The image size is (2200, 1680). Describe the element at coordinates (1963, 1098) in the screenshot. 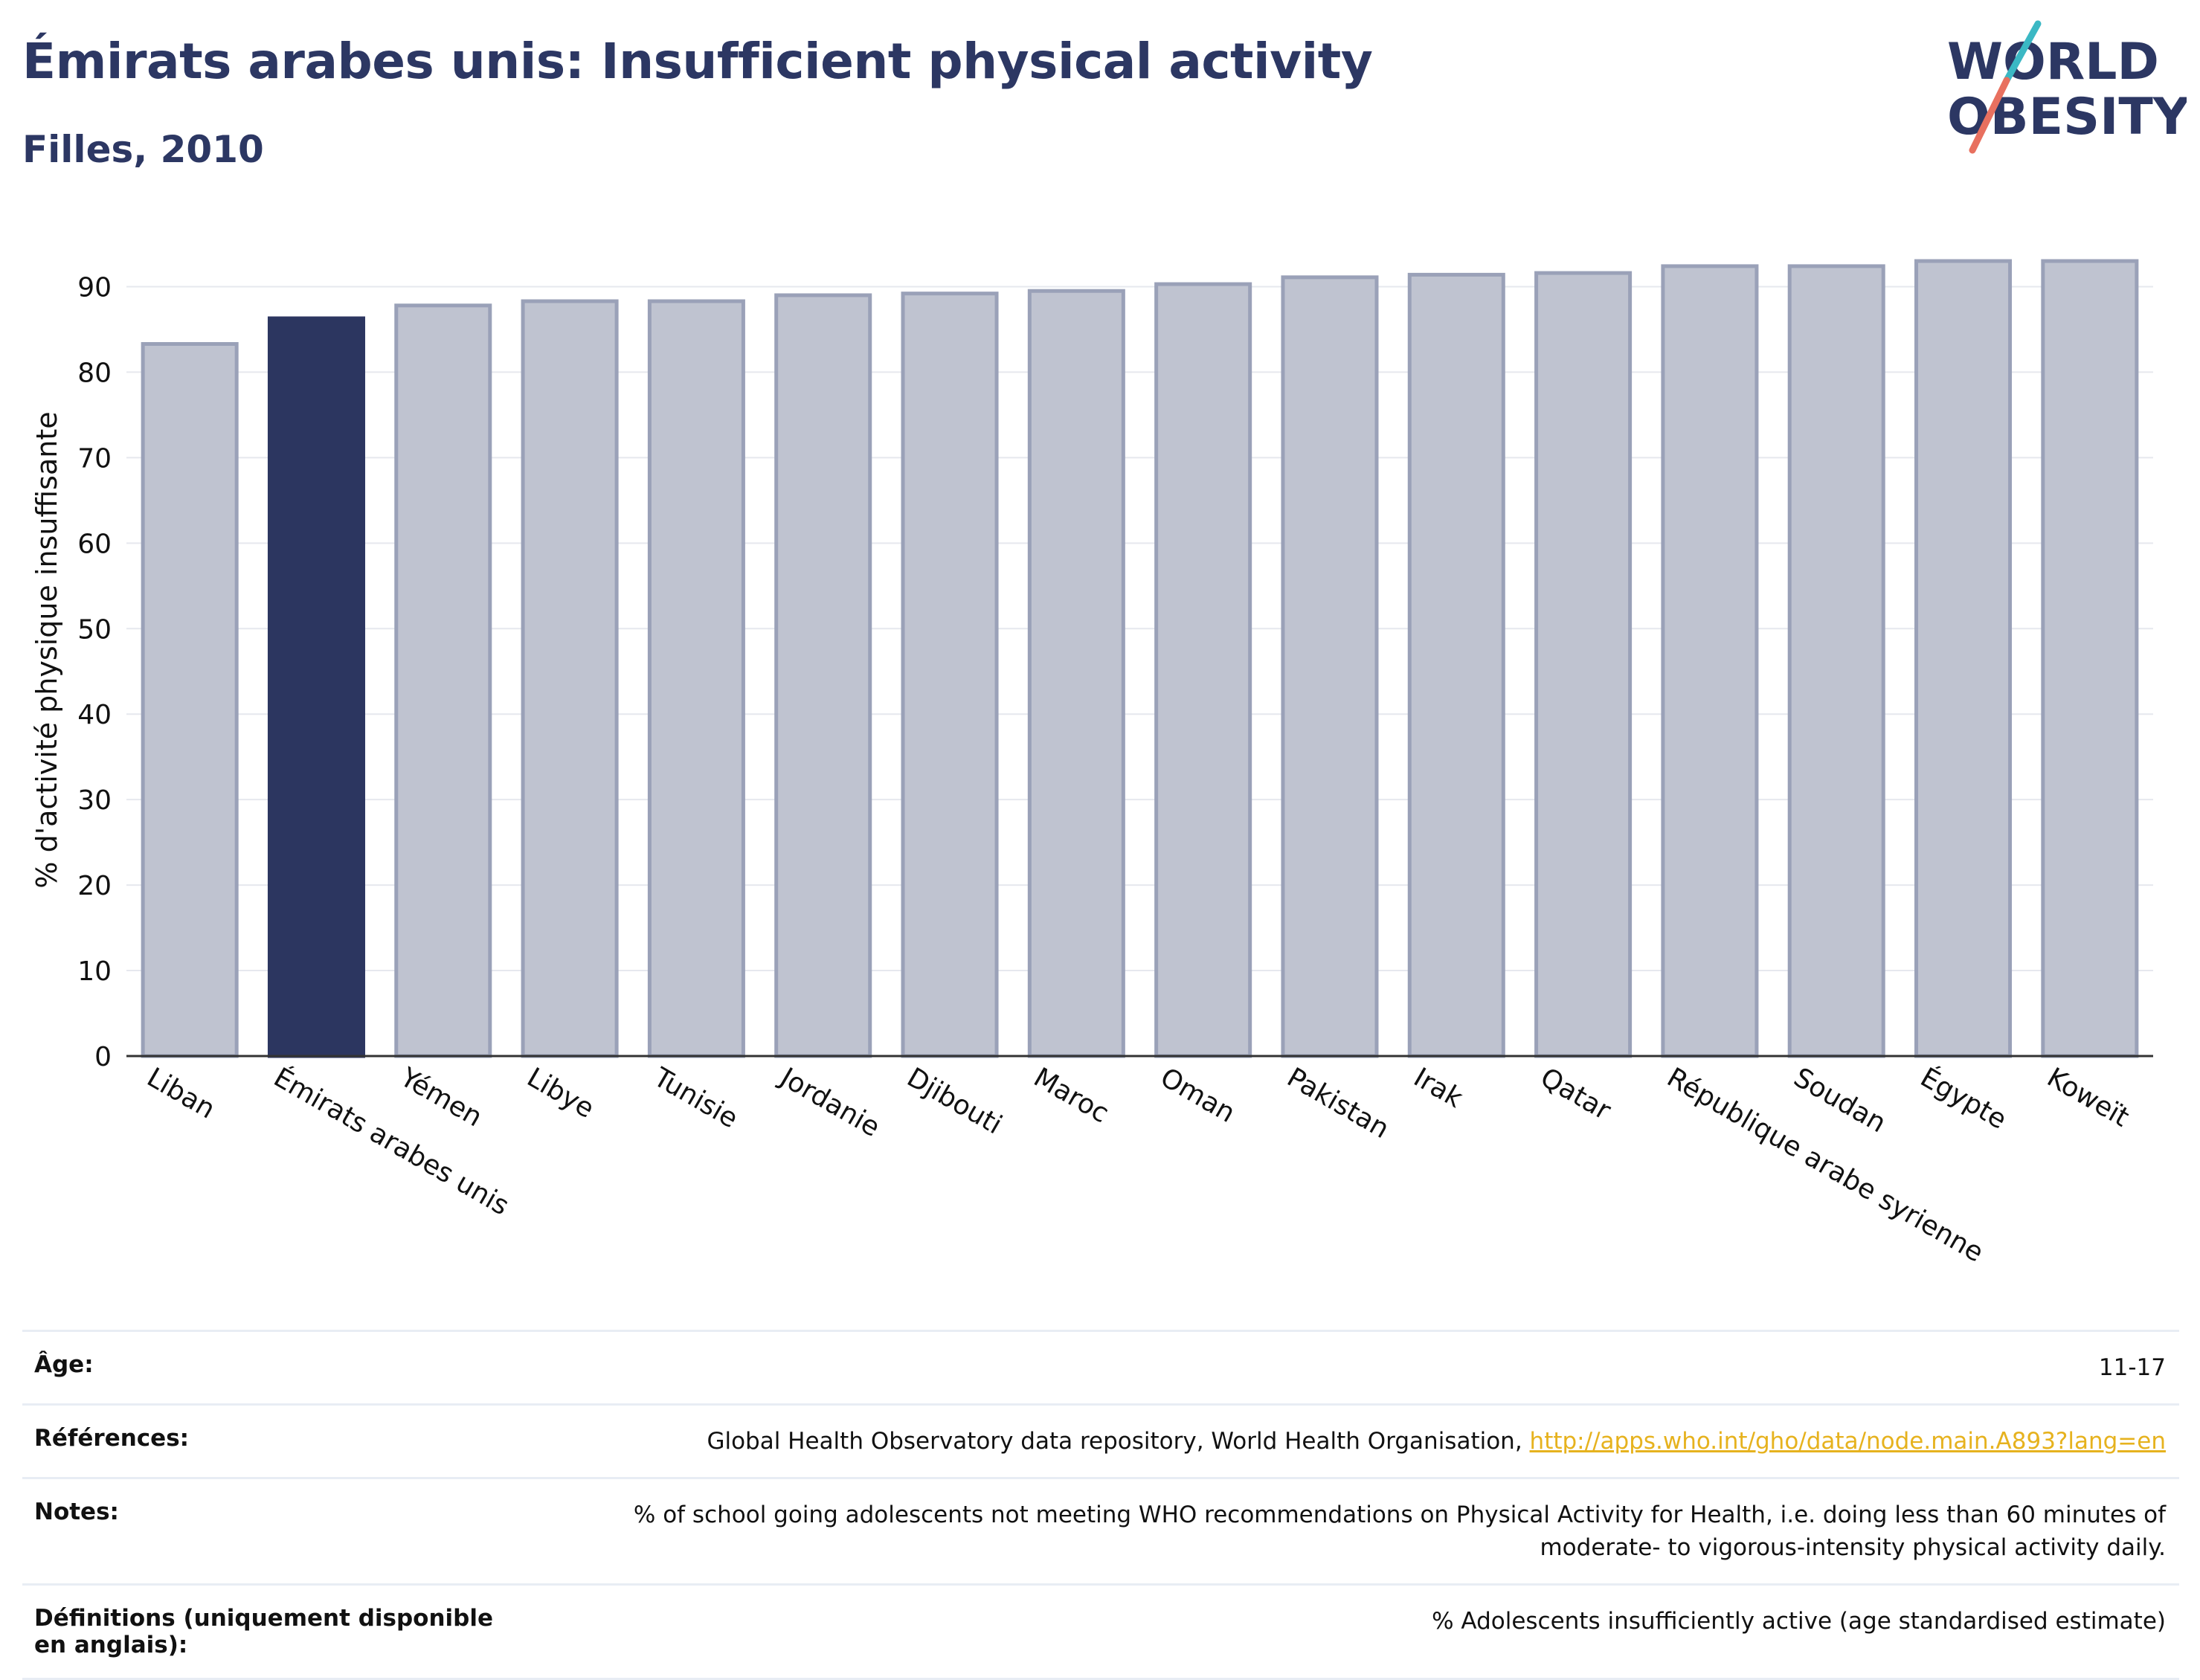

I see `x-tick-label: Égypte` at that location.